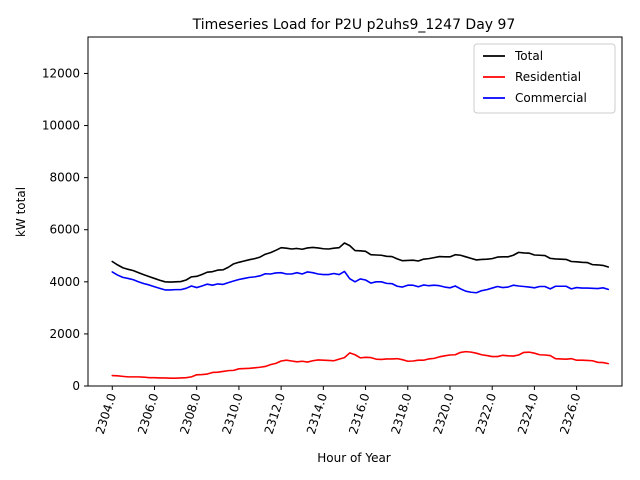  I want to click on series-line-total, so click(360, 262).